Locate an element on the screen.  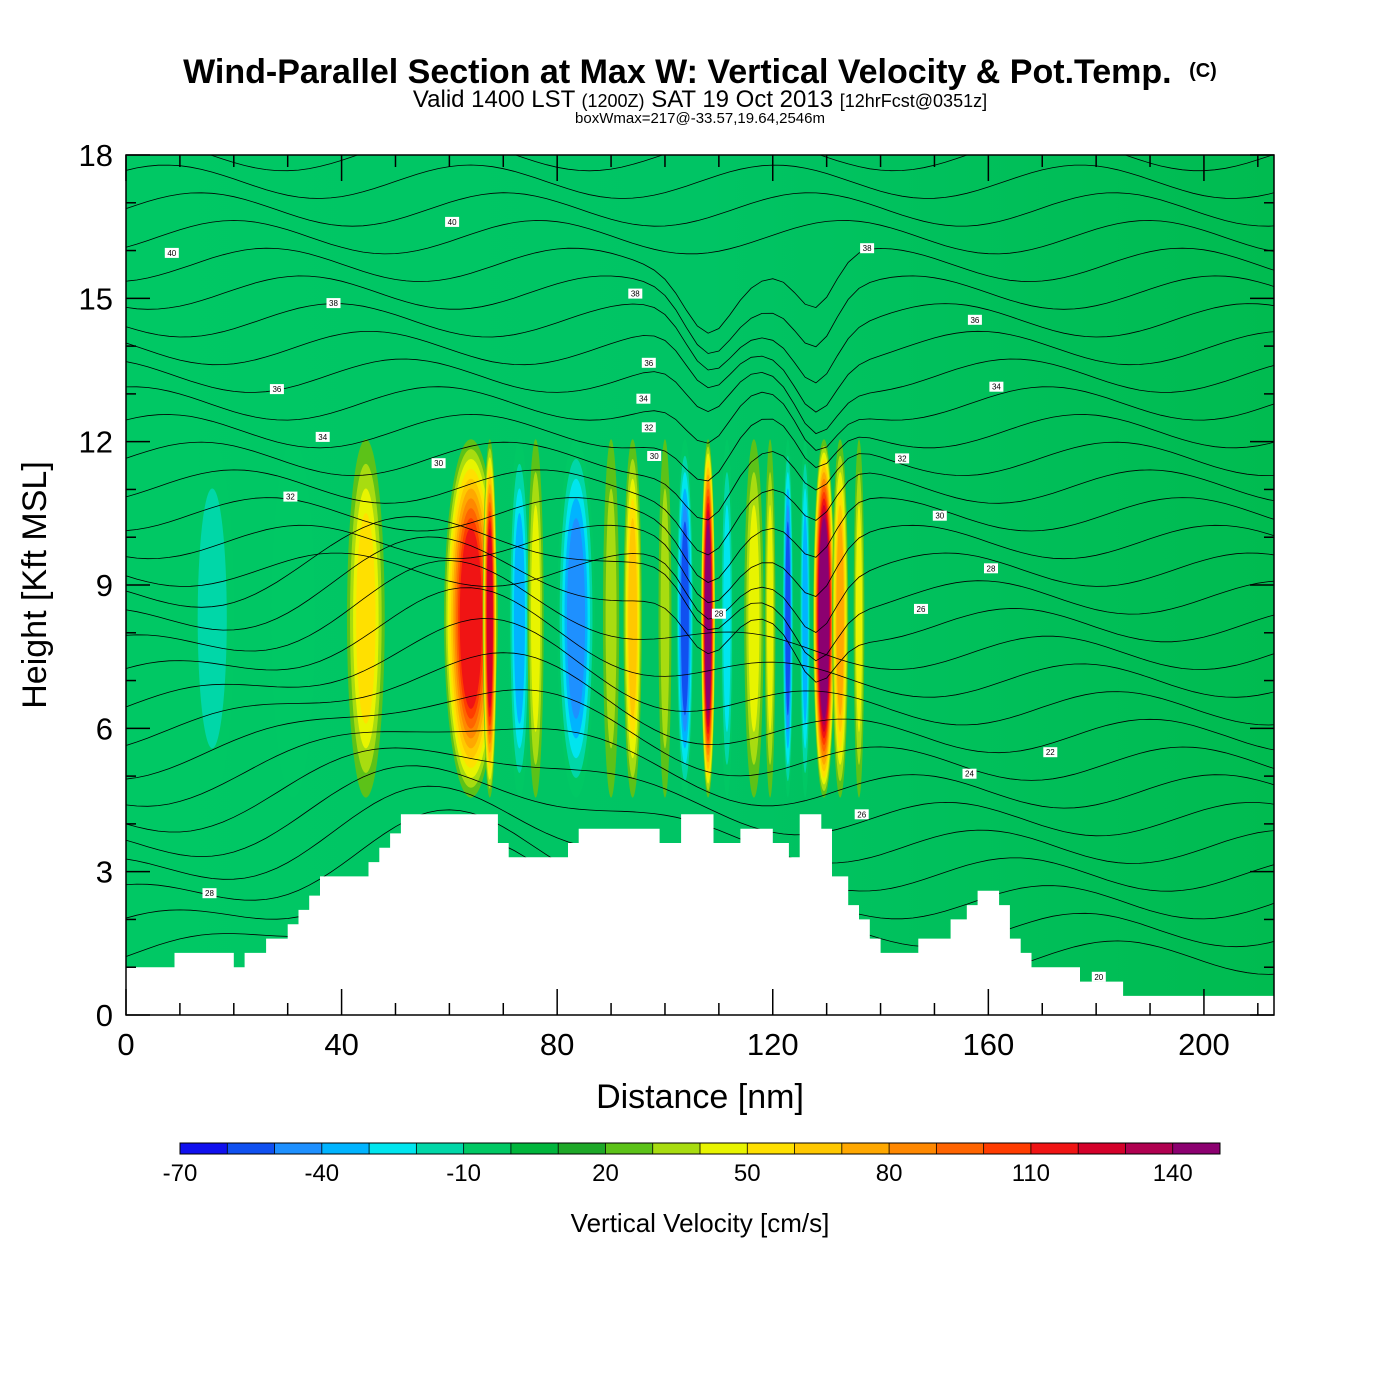
y-tick-label: 3 is located at coordinates (104, 872).